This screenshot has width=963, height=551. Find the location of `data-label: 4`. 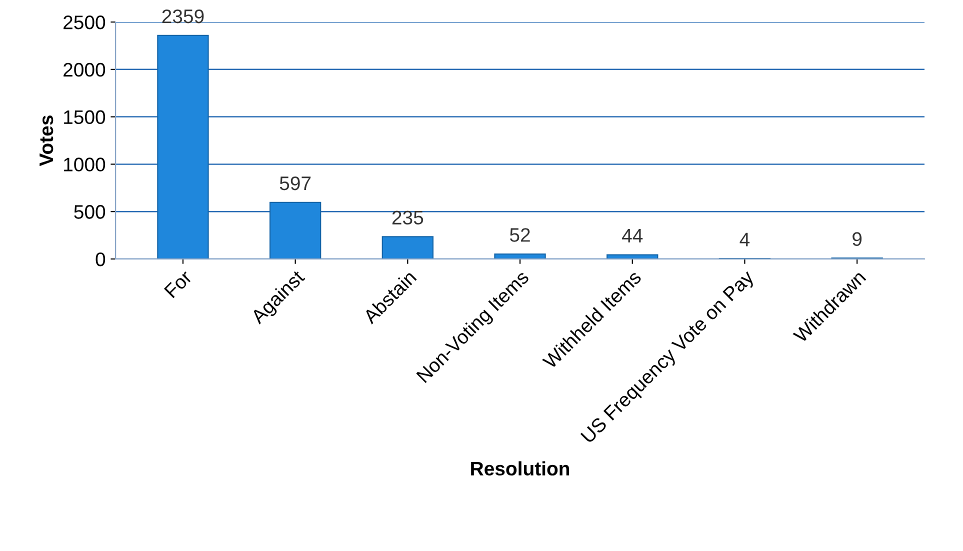

data-label: 4 is located at coordinates (745, 239).